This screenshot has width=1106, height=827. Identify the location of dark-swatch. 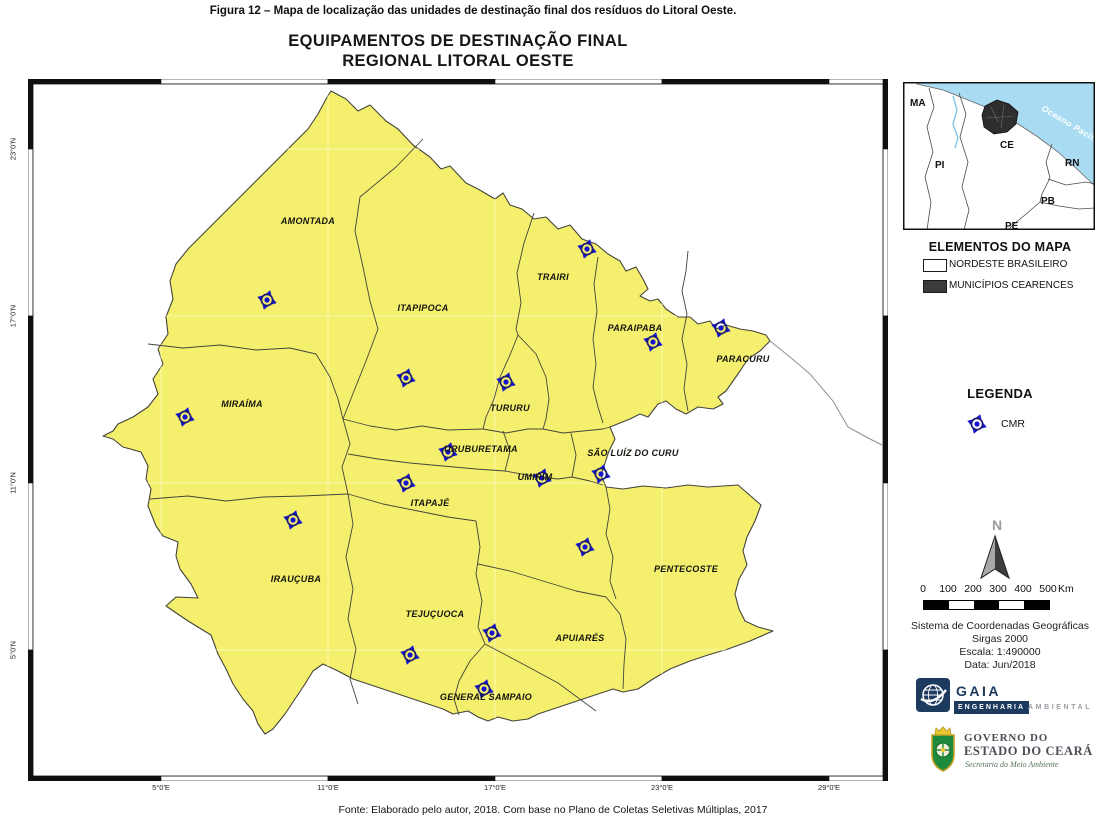
(935, 286).